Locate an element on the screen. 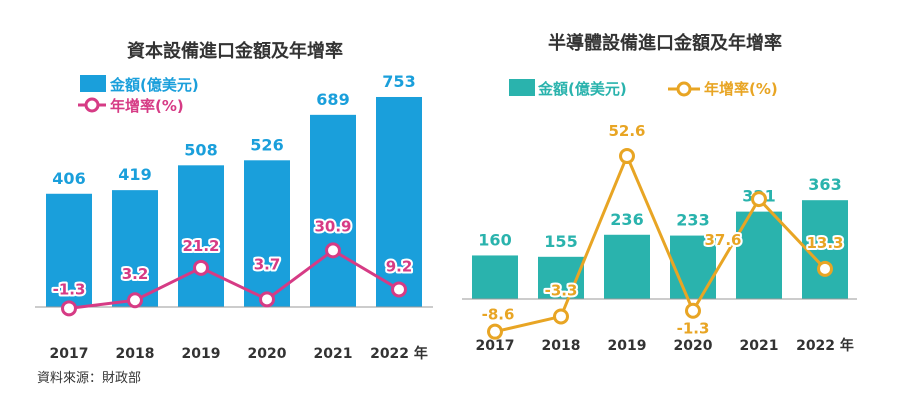 This screenshot has width=900, height=417. growth-rate-label: 30.9 is located at coordinates (332, 226).